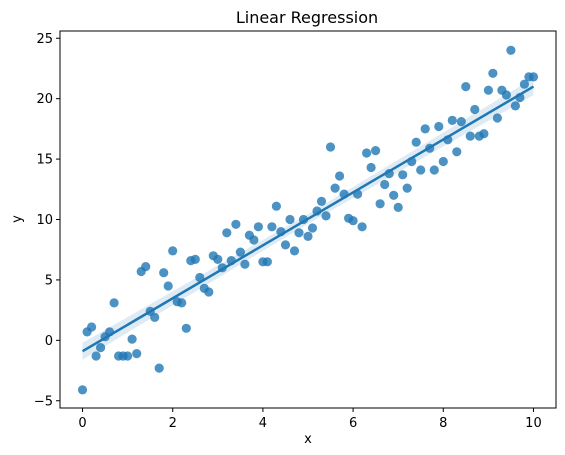 This screenshot has height=455, width=565. Describe the element at coordinates (82, 423) in the screenshot. I see `x-tick-label: 0` at that location.